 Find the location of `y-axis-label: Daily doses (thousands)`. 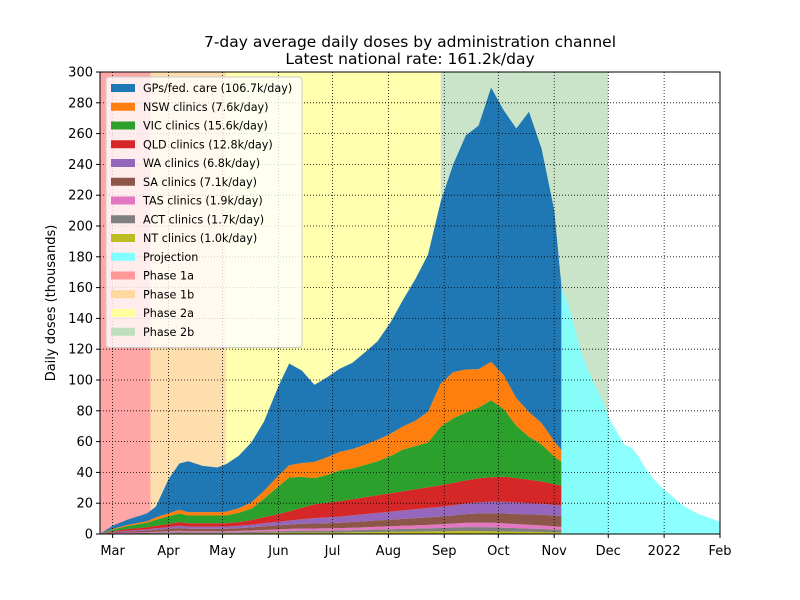

y-axis-label: Daily doses (thousands) is located at coordinates (51, 303).